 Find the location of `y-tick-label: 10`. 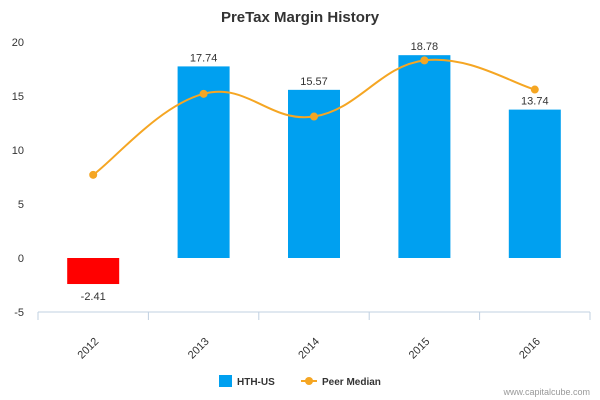

y-tick-label: 10 is located at coordinates (18, 151).